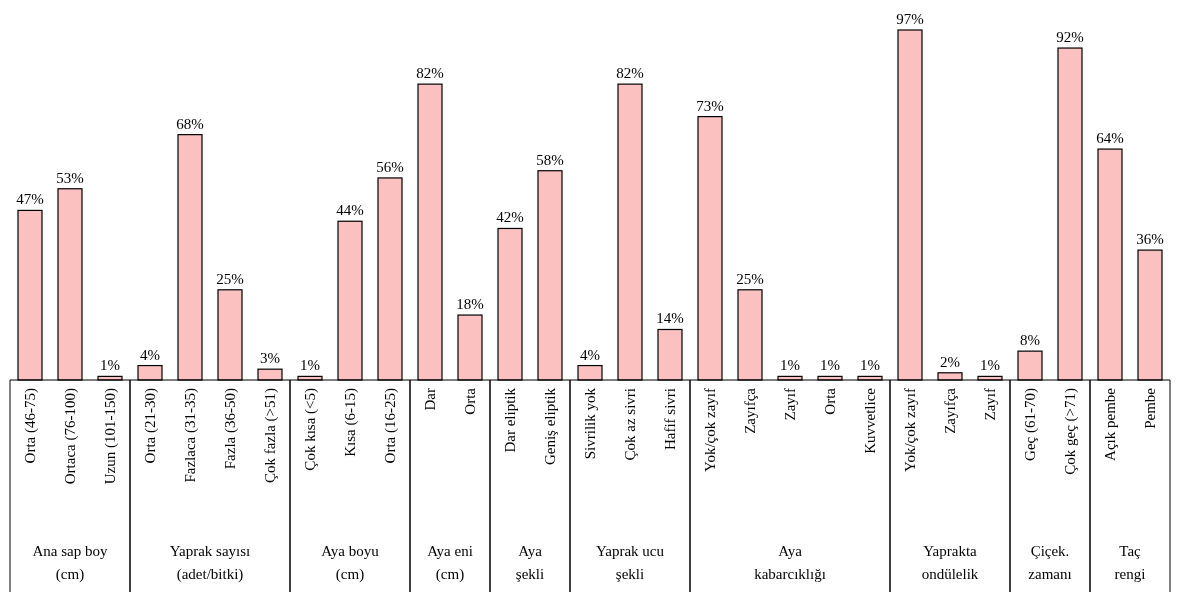 This screenshot has height=592, width=1186. I want to click on data-label: 36%, so click(1150, 239).